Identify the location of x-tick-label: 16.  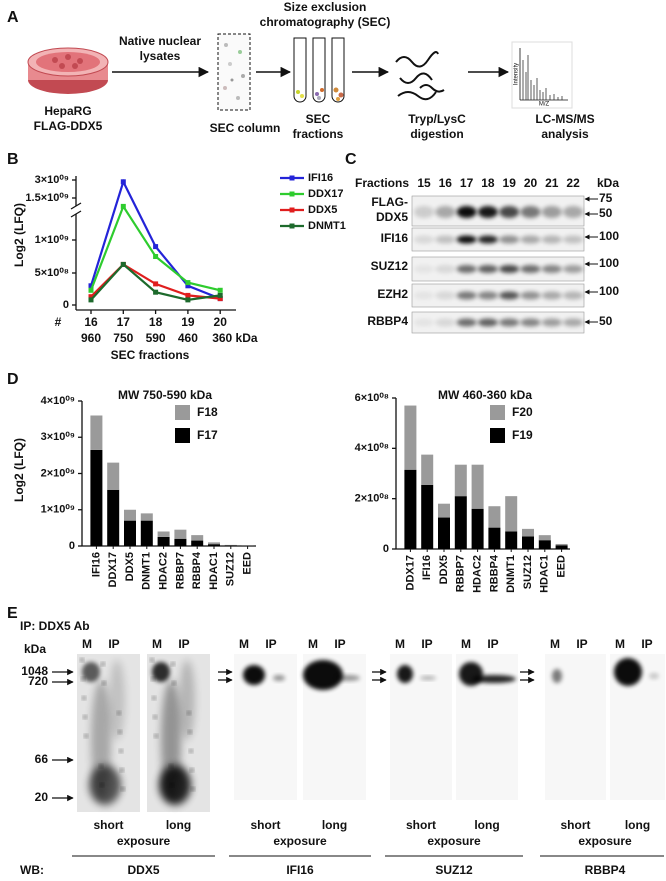
(91, 322).